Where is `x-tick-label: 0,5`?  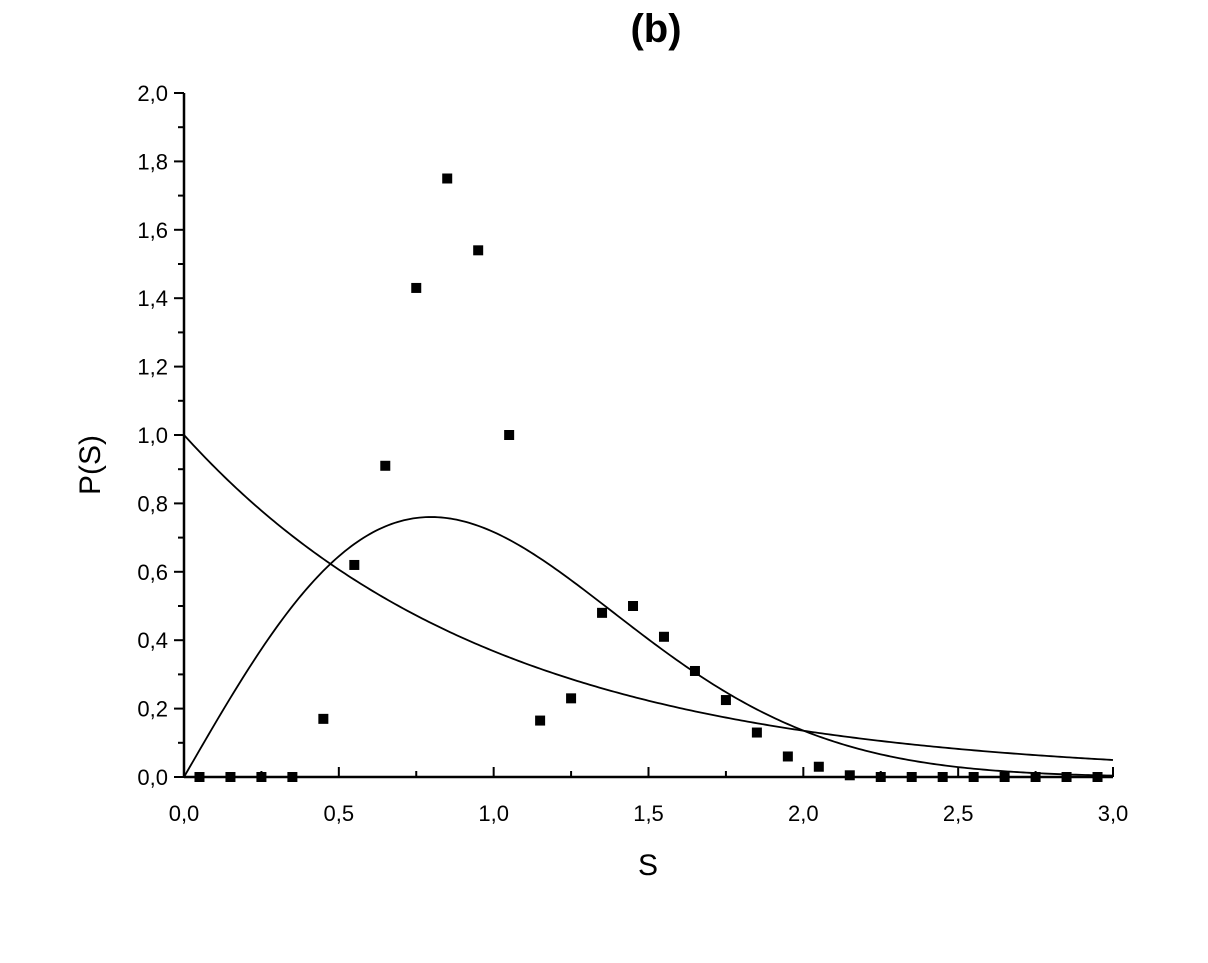 x-tick-label: 0,5 is located at coordinates (339, 813).